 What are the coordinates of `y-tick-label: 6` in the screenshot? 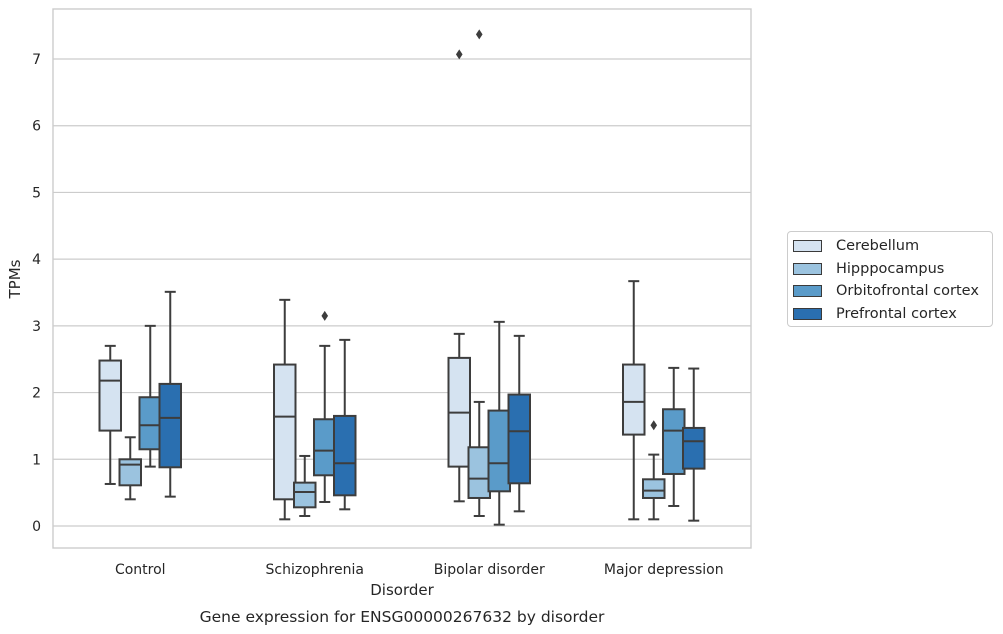 It's located at (36, 127).